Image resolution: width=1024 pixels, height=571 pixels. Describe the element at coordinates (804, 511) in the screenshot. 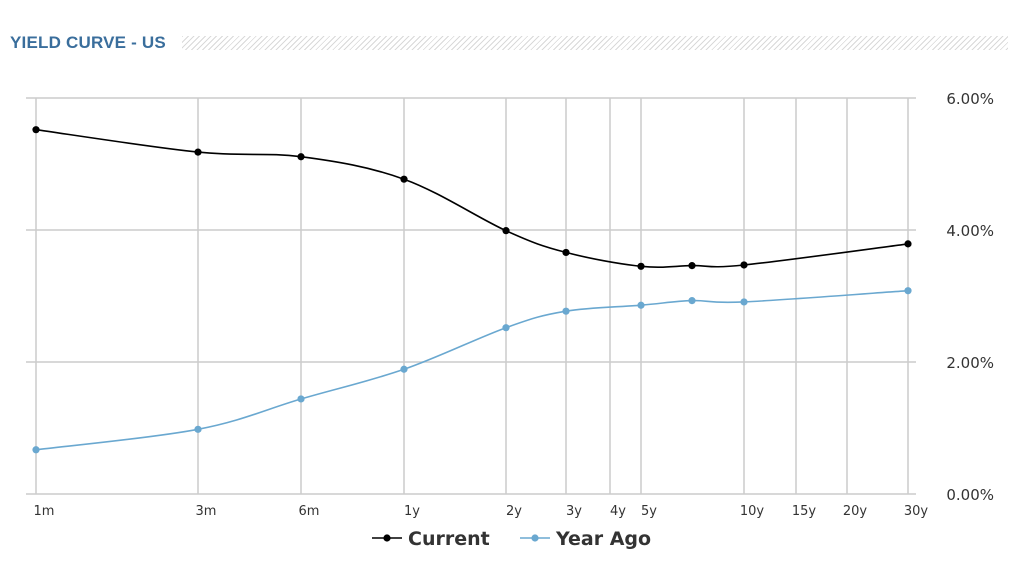

I see `x-tick-label: 15y` at that location.